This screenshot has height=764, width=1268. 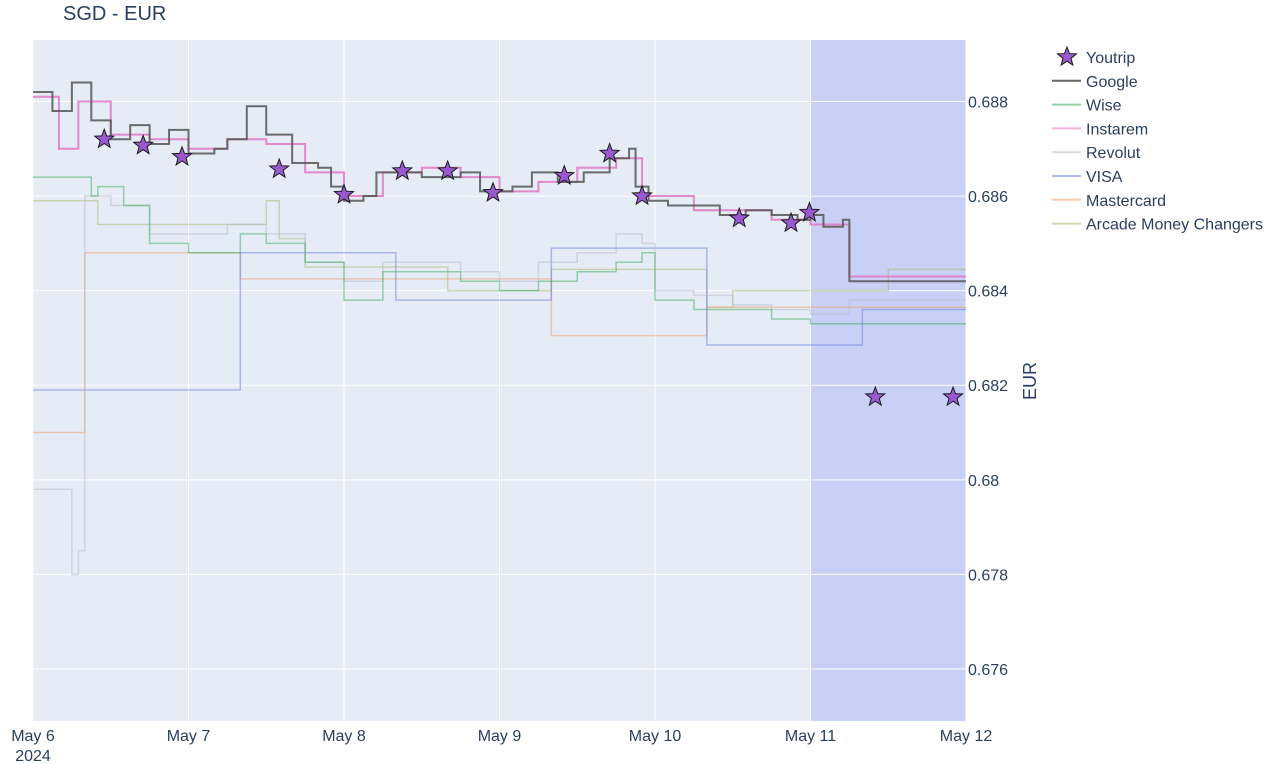 What do you see at coordinates (966, 736) in the screenshot?
I see `x-tick-label: May 12` at bounding box center [966, 736].